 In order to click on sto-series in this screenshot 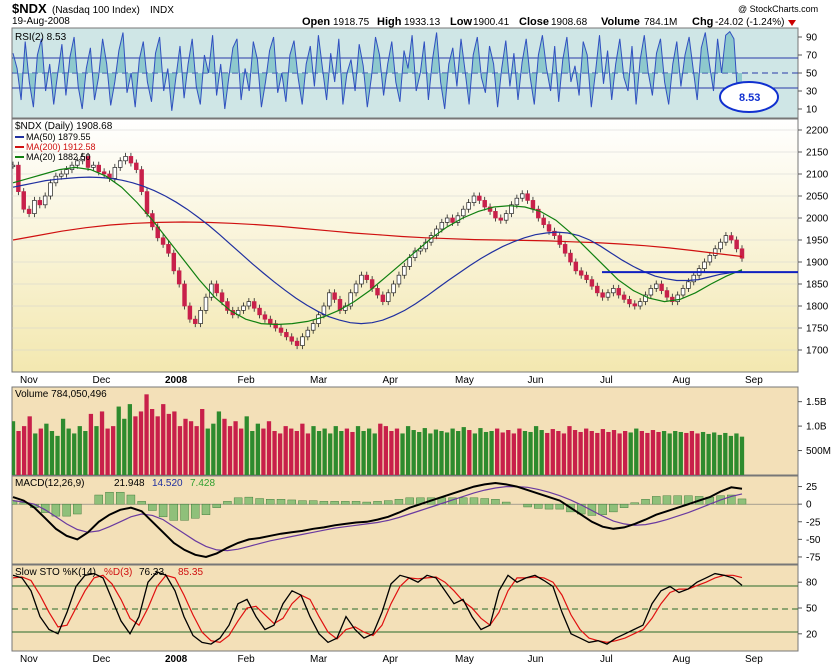, I will do `click(377, 608)`.